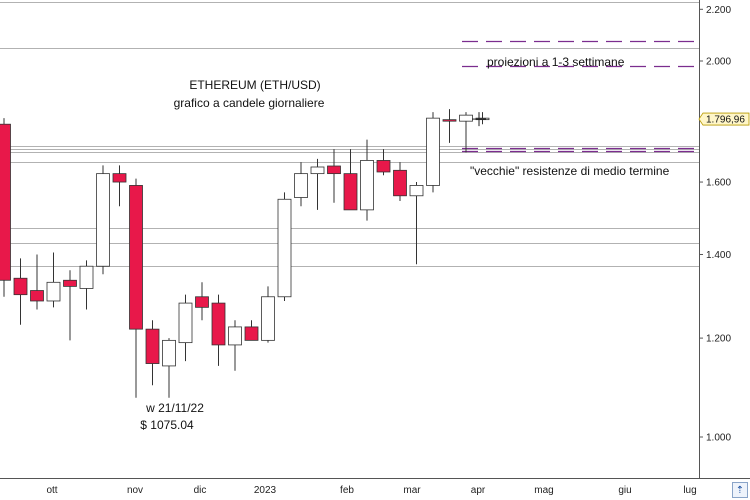 The width and height of the screenshot is (750, 500). Describe the element at coordinates (347, 490) in the screenshot. I see `x-tick-label: feb` at that location.